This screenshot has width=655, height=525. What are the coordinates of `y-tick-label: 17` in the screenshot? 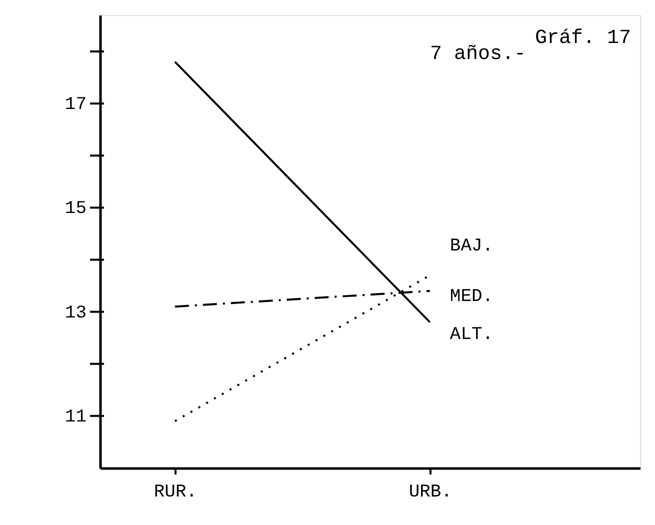 It's located at (75, 105).